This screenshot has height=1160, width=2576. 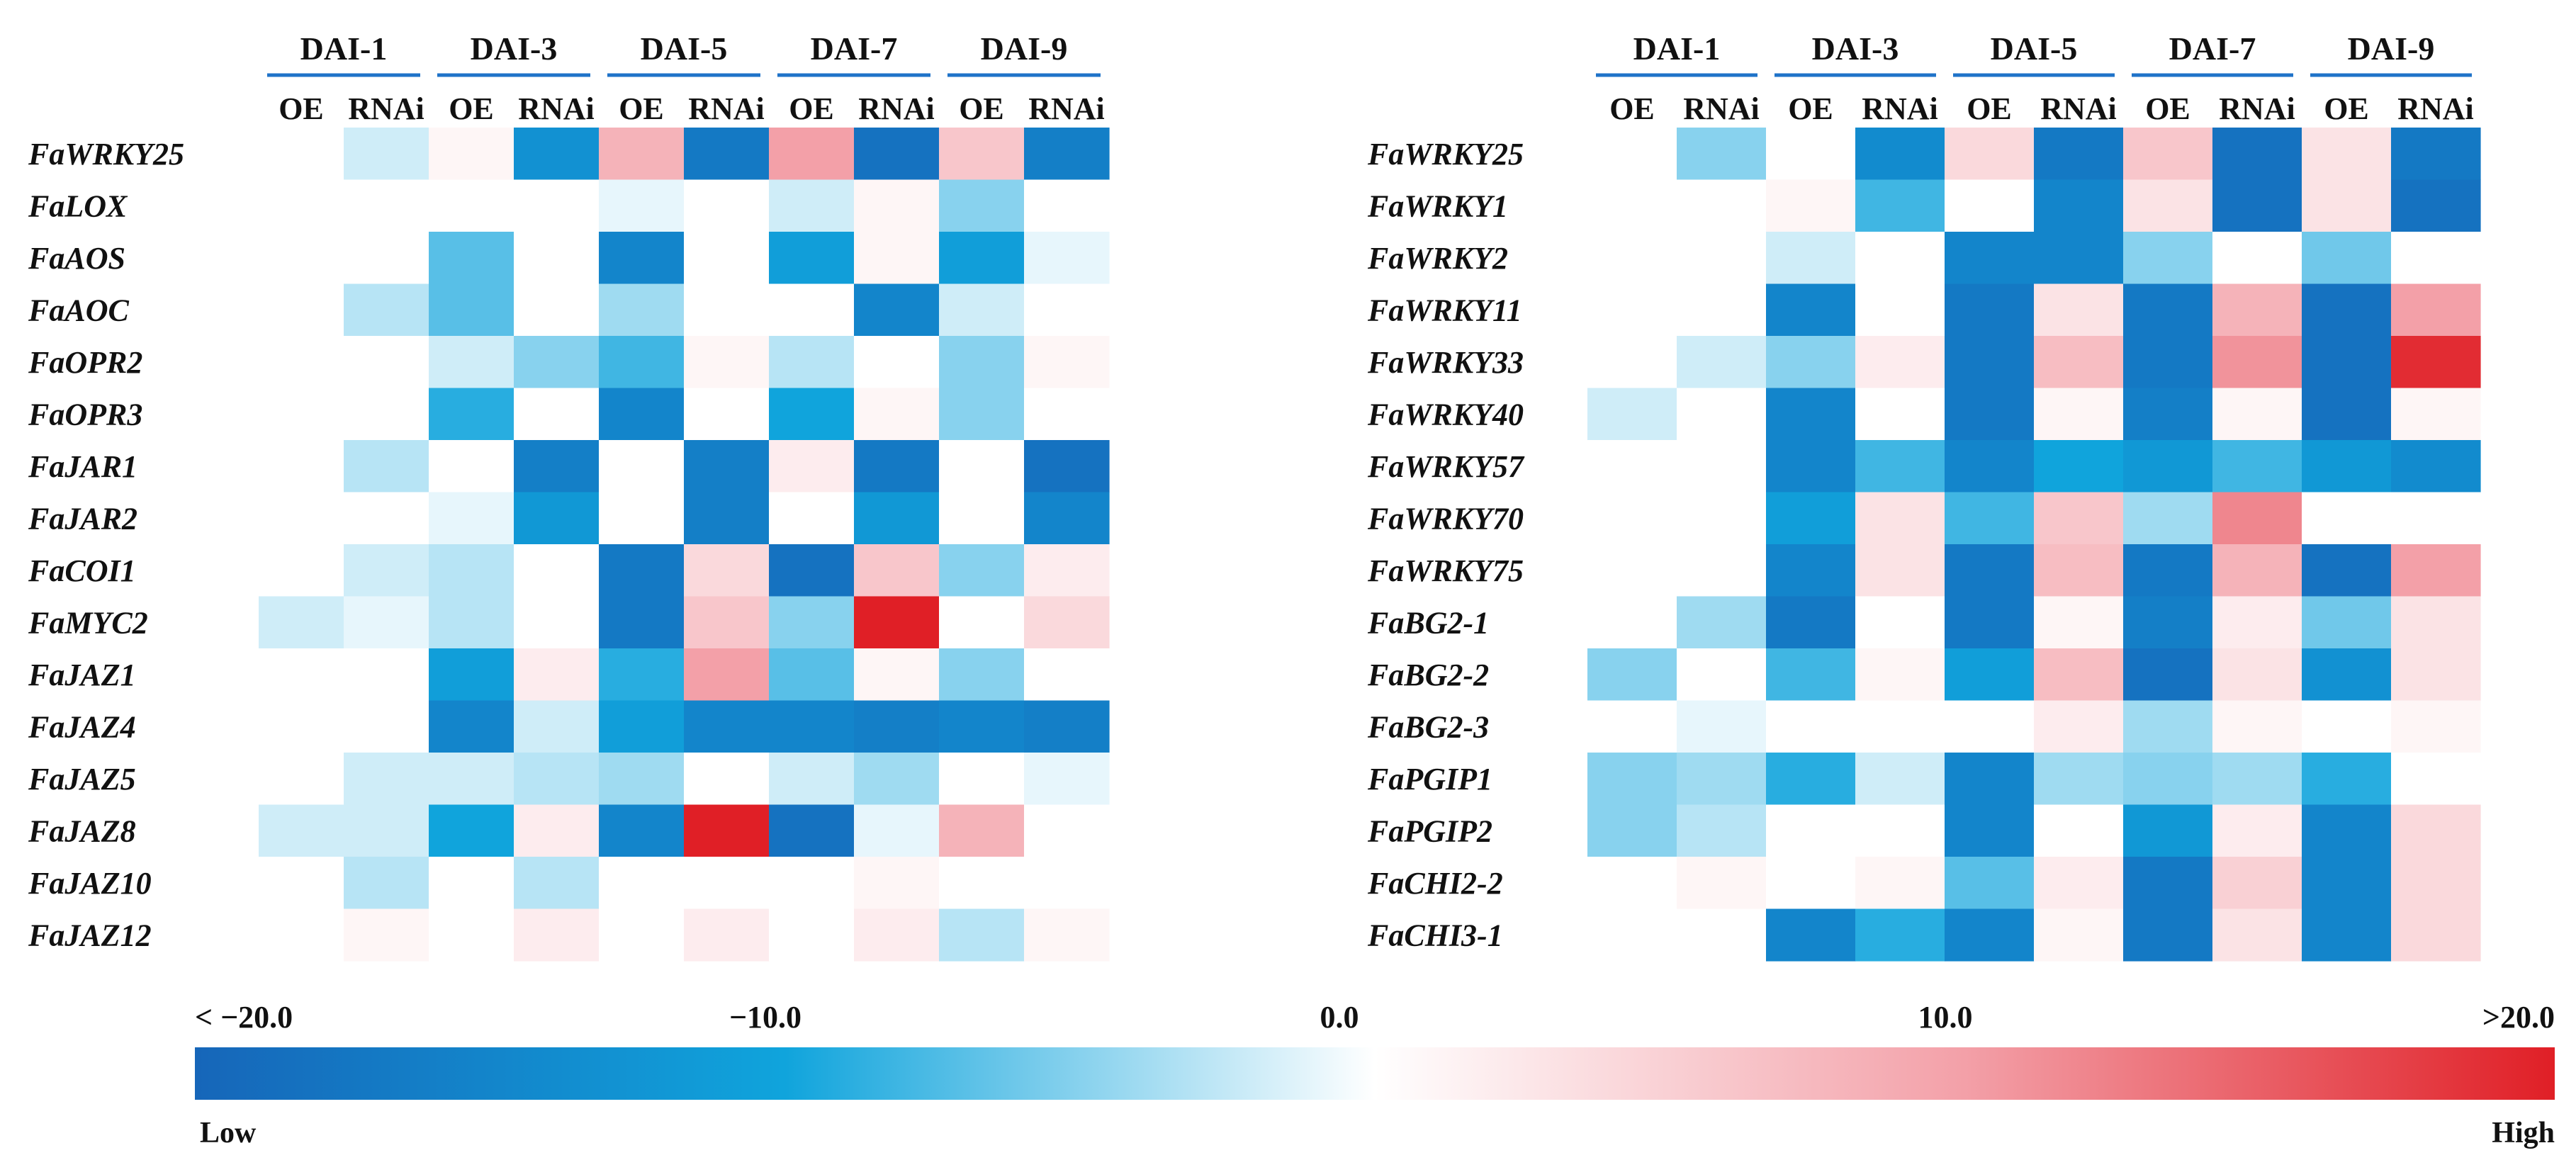 I want to click on row-label: FaLOX, so click(x=78, y=206).